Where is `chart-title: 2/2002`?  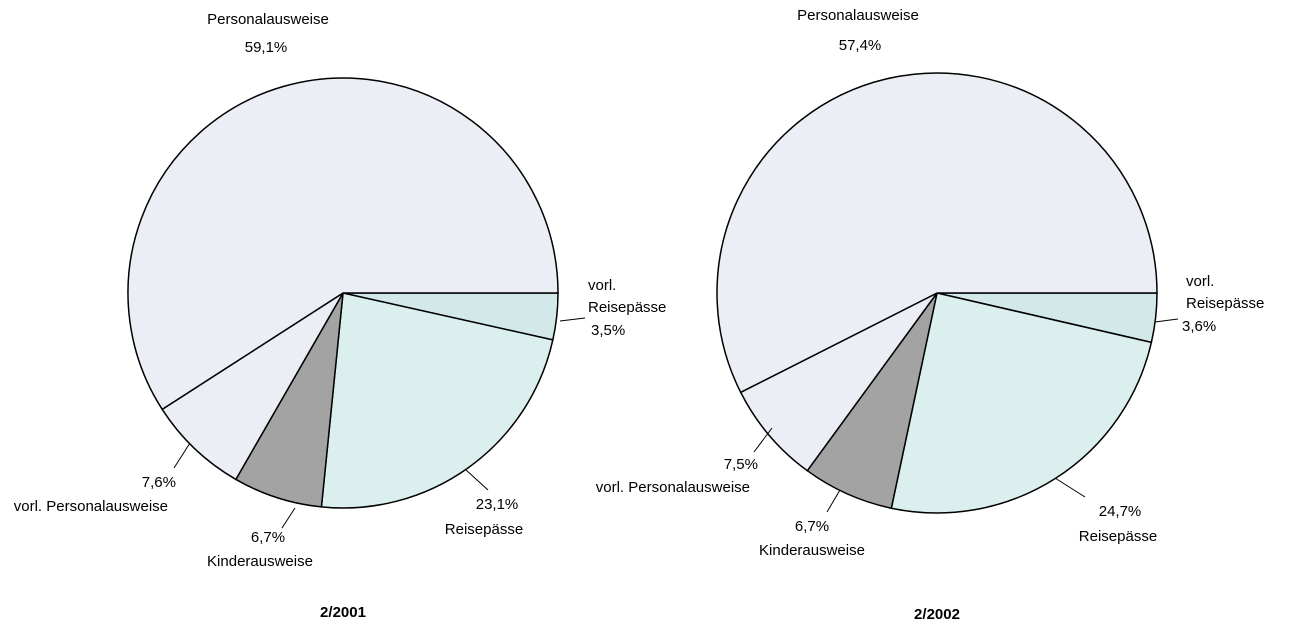 chart-title: 2/2002 is located at coordinates (937, 614).